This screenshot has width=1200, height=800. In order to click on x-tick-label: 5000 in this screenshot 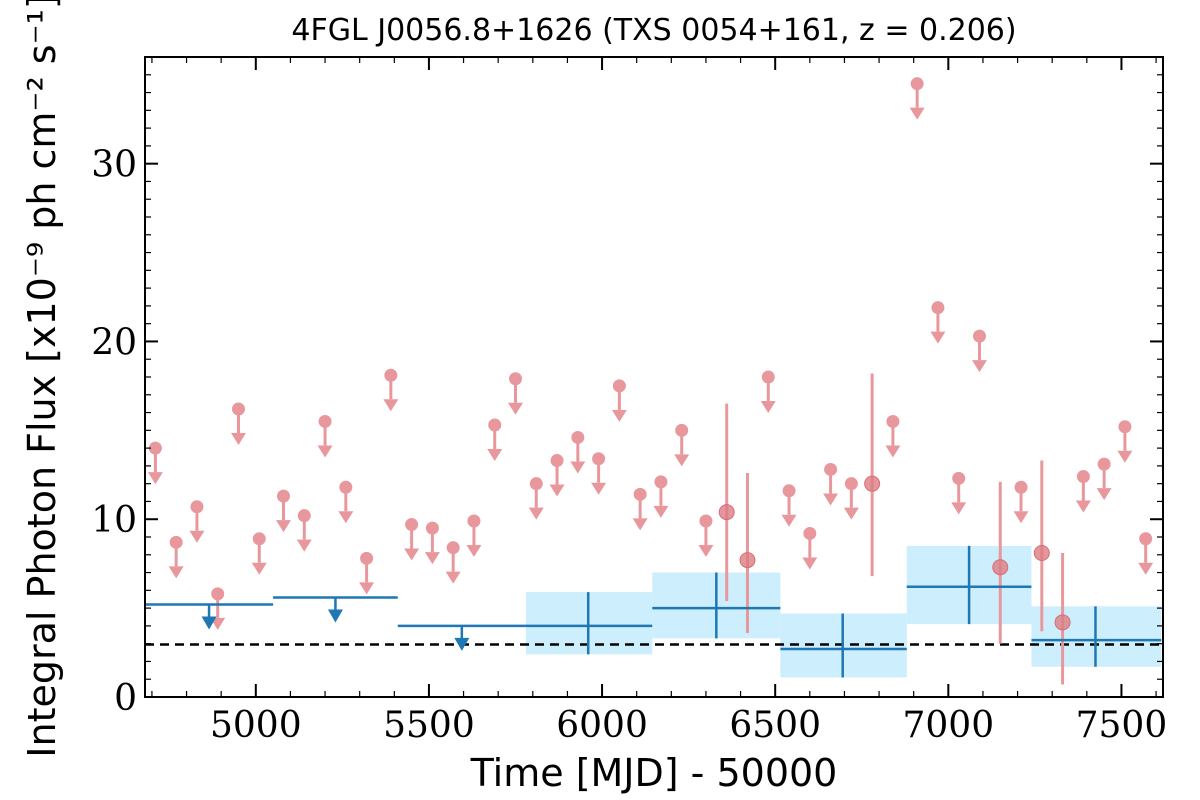, I will do `click(256, 725)`.